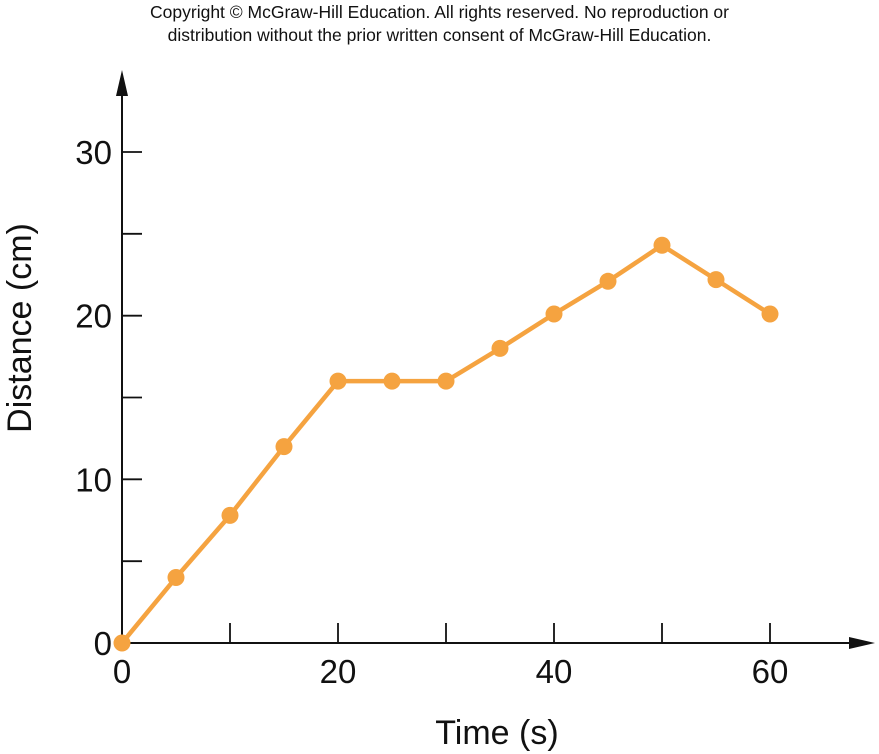 The height and width of the screenshot is (754, 879). What do you see at coordinates (122, 83) in the screenshot?
I see `y-axis-arrowhead` at bounding box center [122, 83].